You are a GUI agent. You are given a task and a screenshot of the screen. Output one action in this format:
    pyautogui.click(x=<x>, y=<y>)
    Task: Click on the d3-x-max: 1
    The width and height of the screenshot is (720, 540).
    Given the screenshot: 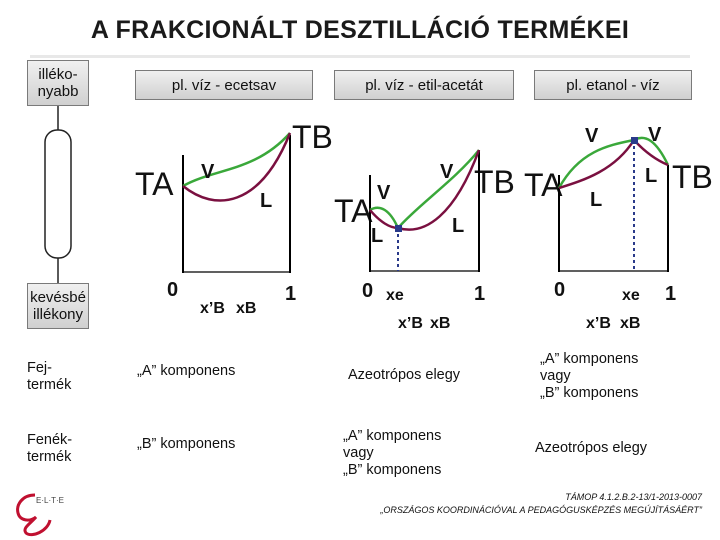 What is the action you would take?
    pyautogui.click(x=670, y=294)
    